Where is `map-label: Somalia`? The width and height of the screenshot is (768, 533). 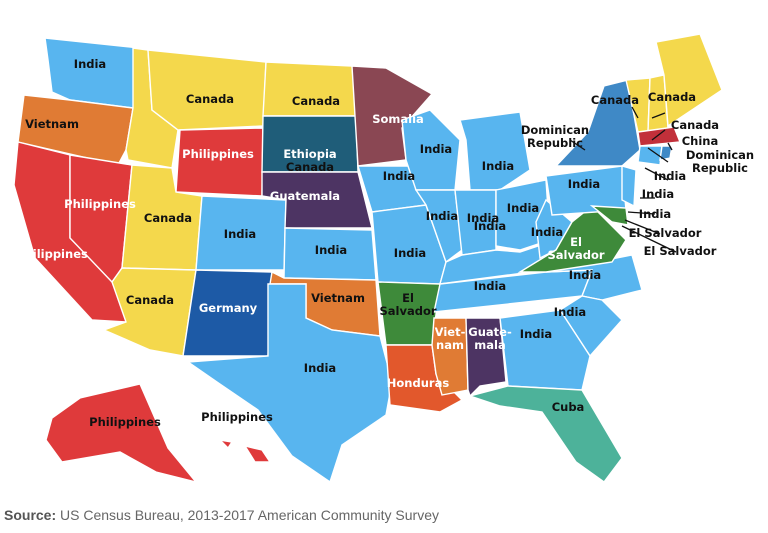
map-label: Somalia is located at coordinates (398, 119).